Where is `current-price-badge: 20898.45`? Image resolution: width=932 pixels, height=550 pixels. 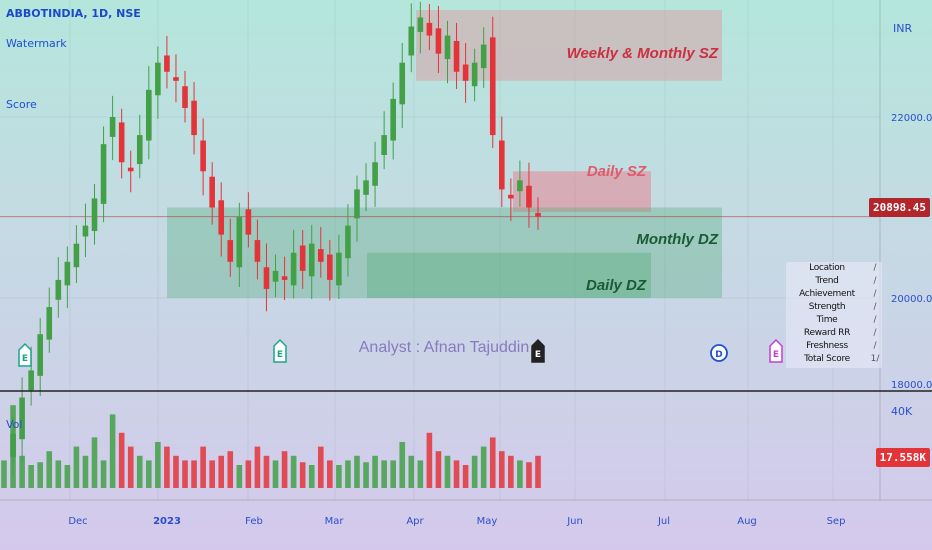 current-price-badge: 20898.45 is located at coordinates (899, 207).